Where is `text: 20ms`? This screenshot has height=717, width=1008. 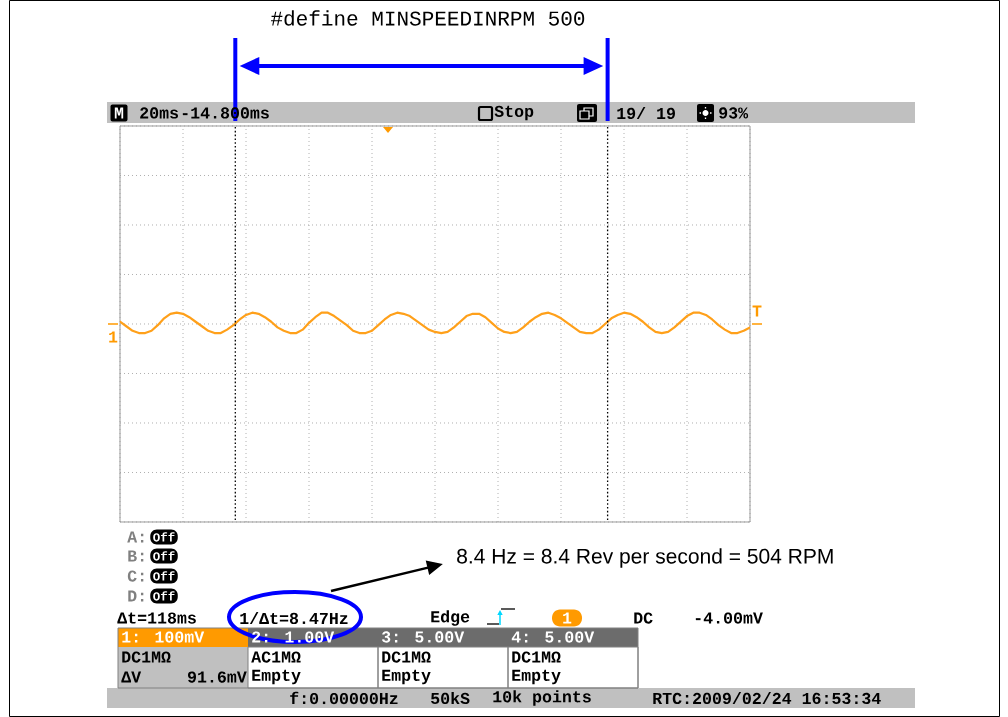 text: 20ms is located at coordinates (159, 113).